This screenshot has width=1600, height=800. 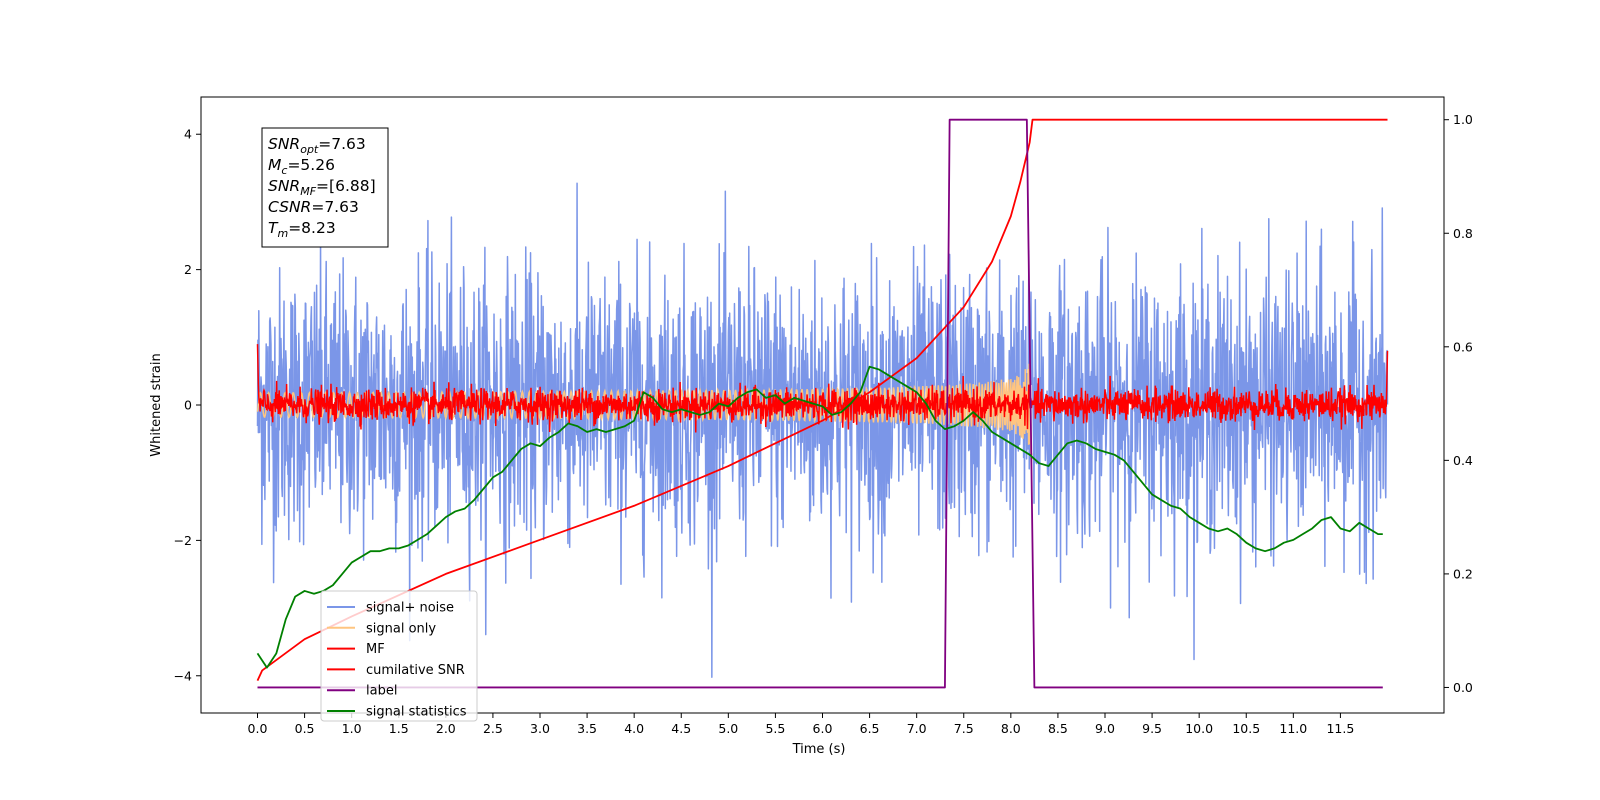 I want to click on x-tick-label: 4.5, so click(x=681, y=728).